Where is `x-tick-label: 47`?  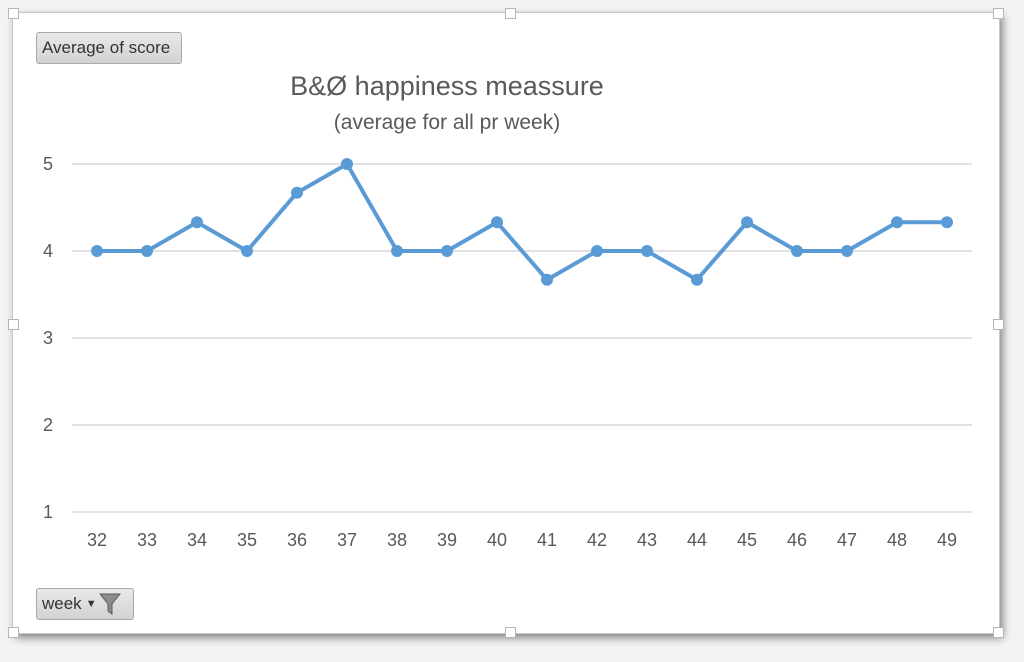
x-tick-label: 47 is located at coordinates (847, 540).